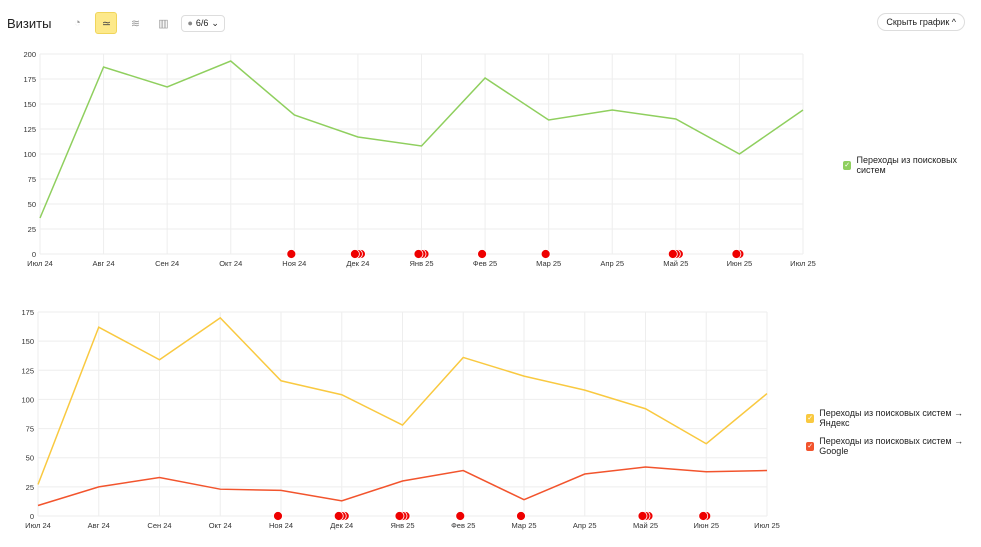  I want to click on hide-chart-button: Скрыть график ^, so click(921, 22).